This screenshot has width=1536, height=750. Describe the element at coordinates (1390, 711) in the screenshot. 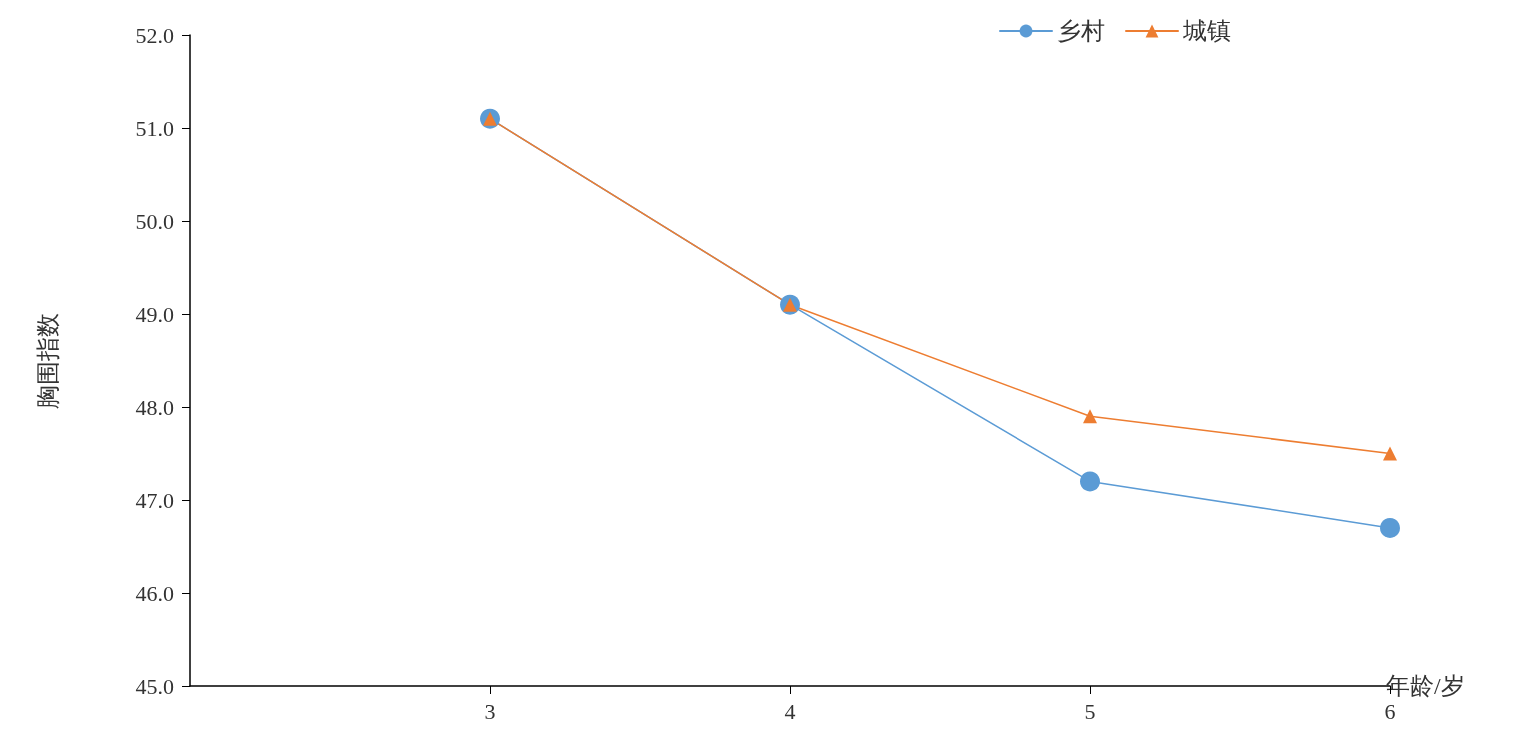

I see `x-tick-label: 6` at that location.